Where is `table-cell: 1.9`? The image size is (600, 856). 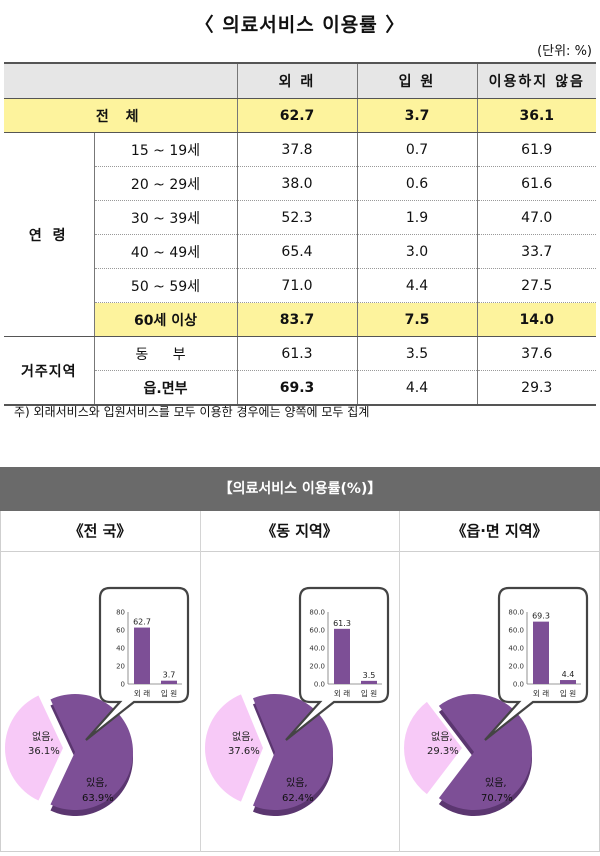 table-cell: 1.9 is located at coordinates (416, 217).